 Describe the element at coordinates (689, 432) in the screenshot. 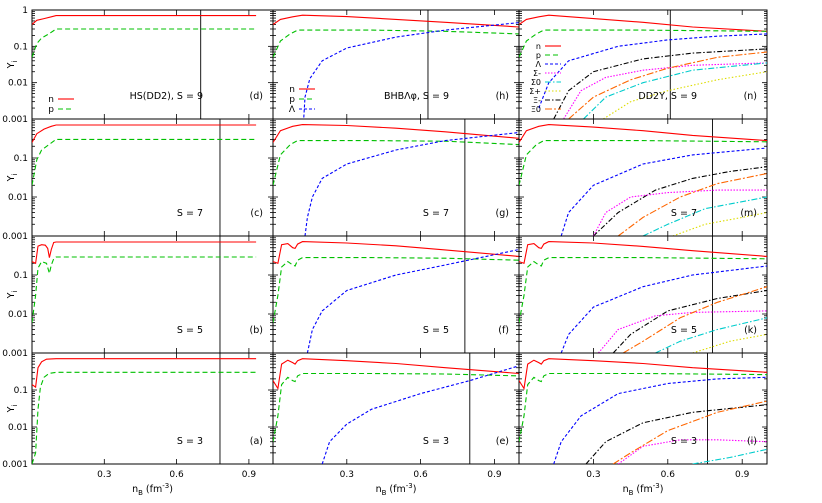

I see `series-xi0-line` at that location.